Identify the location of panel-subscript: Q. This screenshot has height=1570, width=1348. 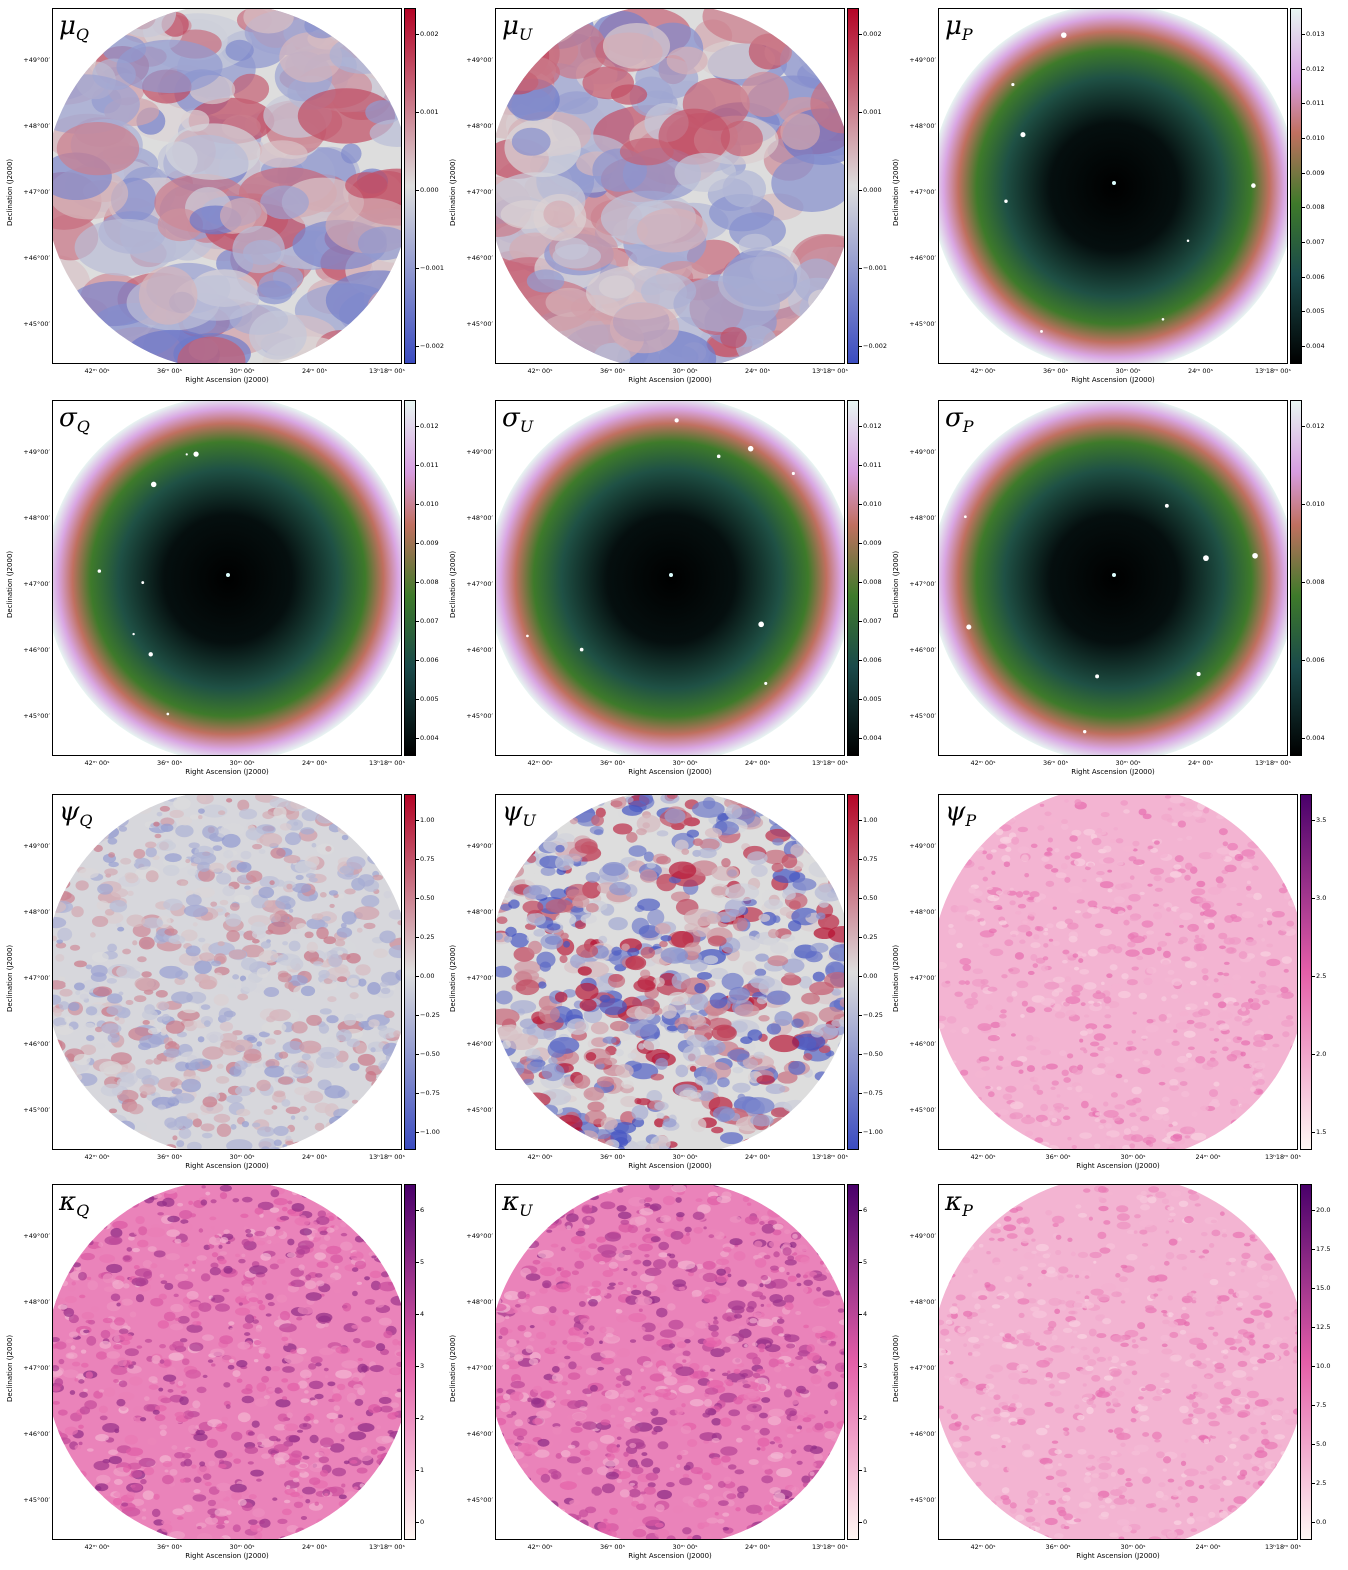
(86, 821).